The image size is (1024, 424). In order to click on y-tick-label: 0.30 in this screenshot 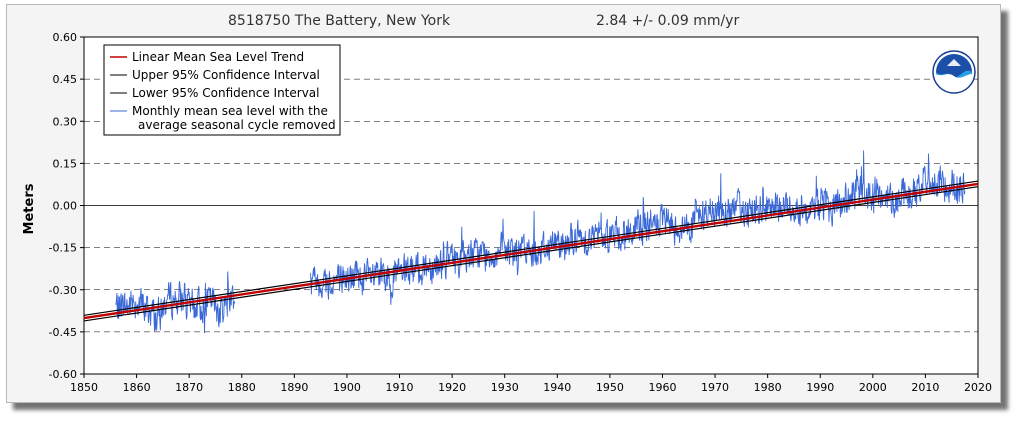, I will do `click(65, 121)`.